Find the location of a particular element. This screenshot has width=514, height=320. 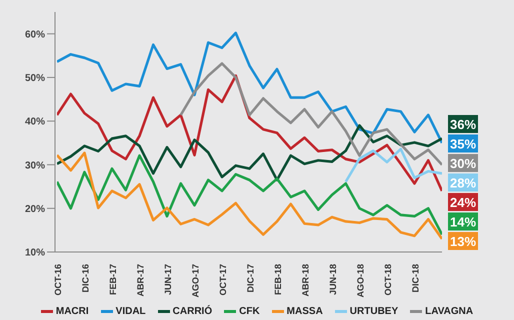

y-tick-label: 30% is located at coordinates (35, 166).